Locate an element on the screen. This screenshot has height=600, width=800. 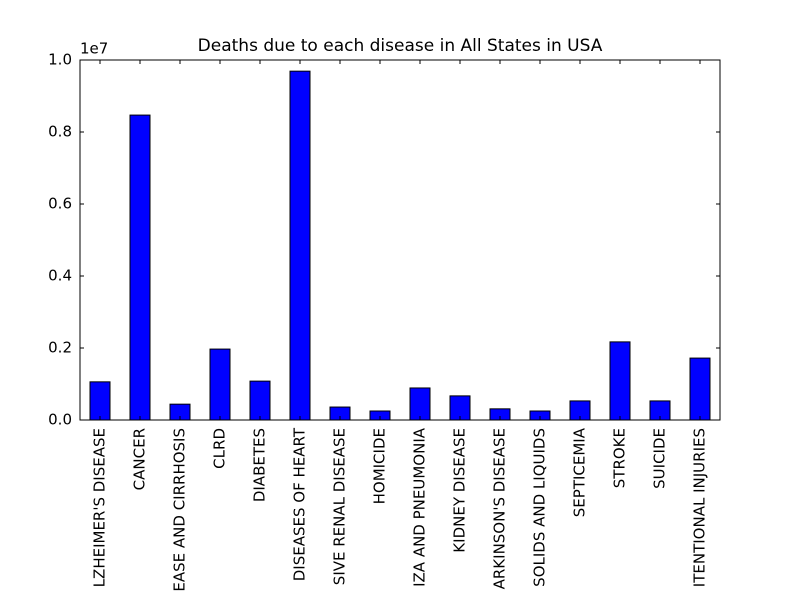
y-tick-label: 0.0 is located at coordinates (60, 420).